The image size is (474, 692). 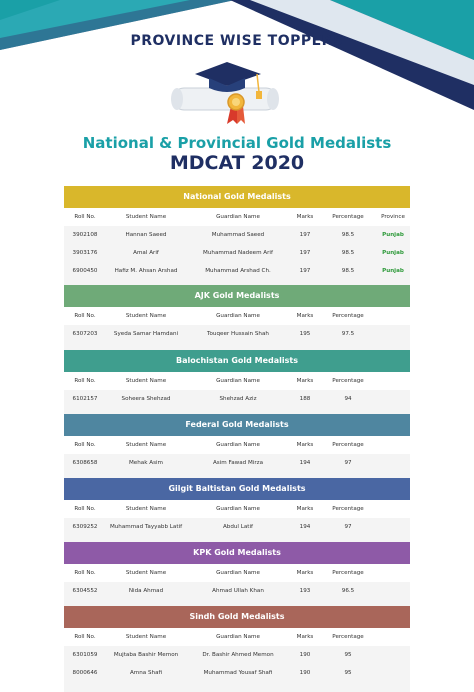 I want to click on guardian-name-cell: Muhammad Arshad Ch., so click(x=238, y=271).